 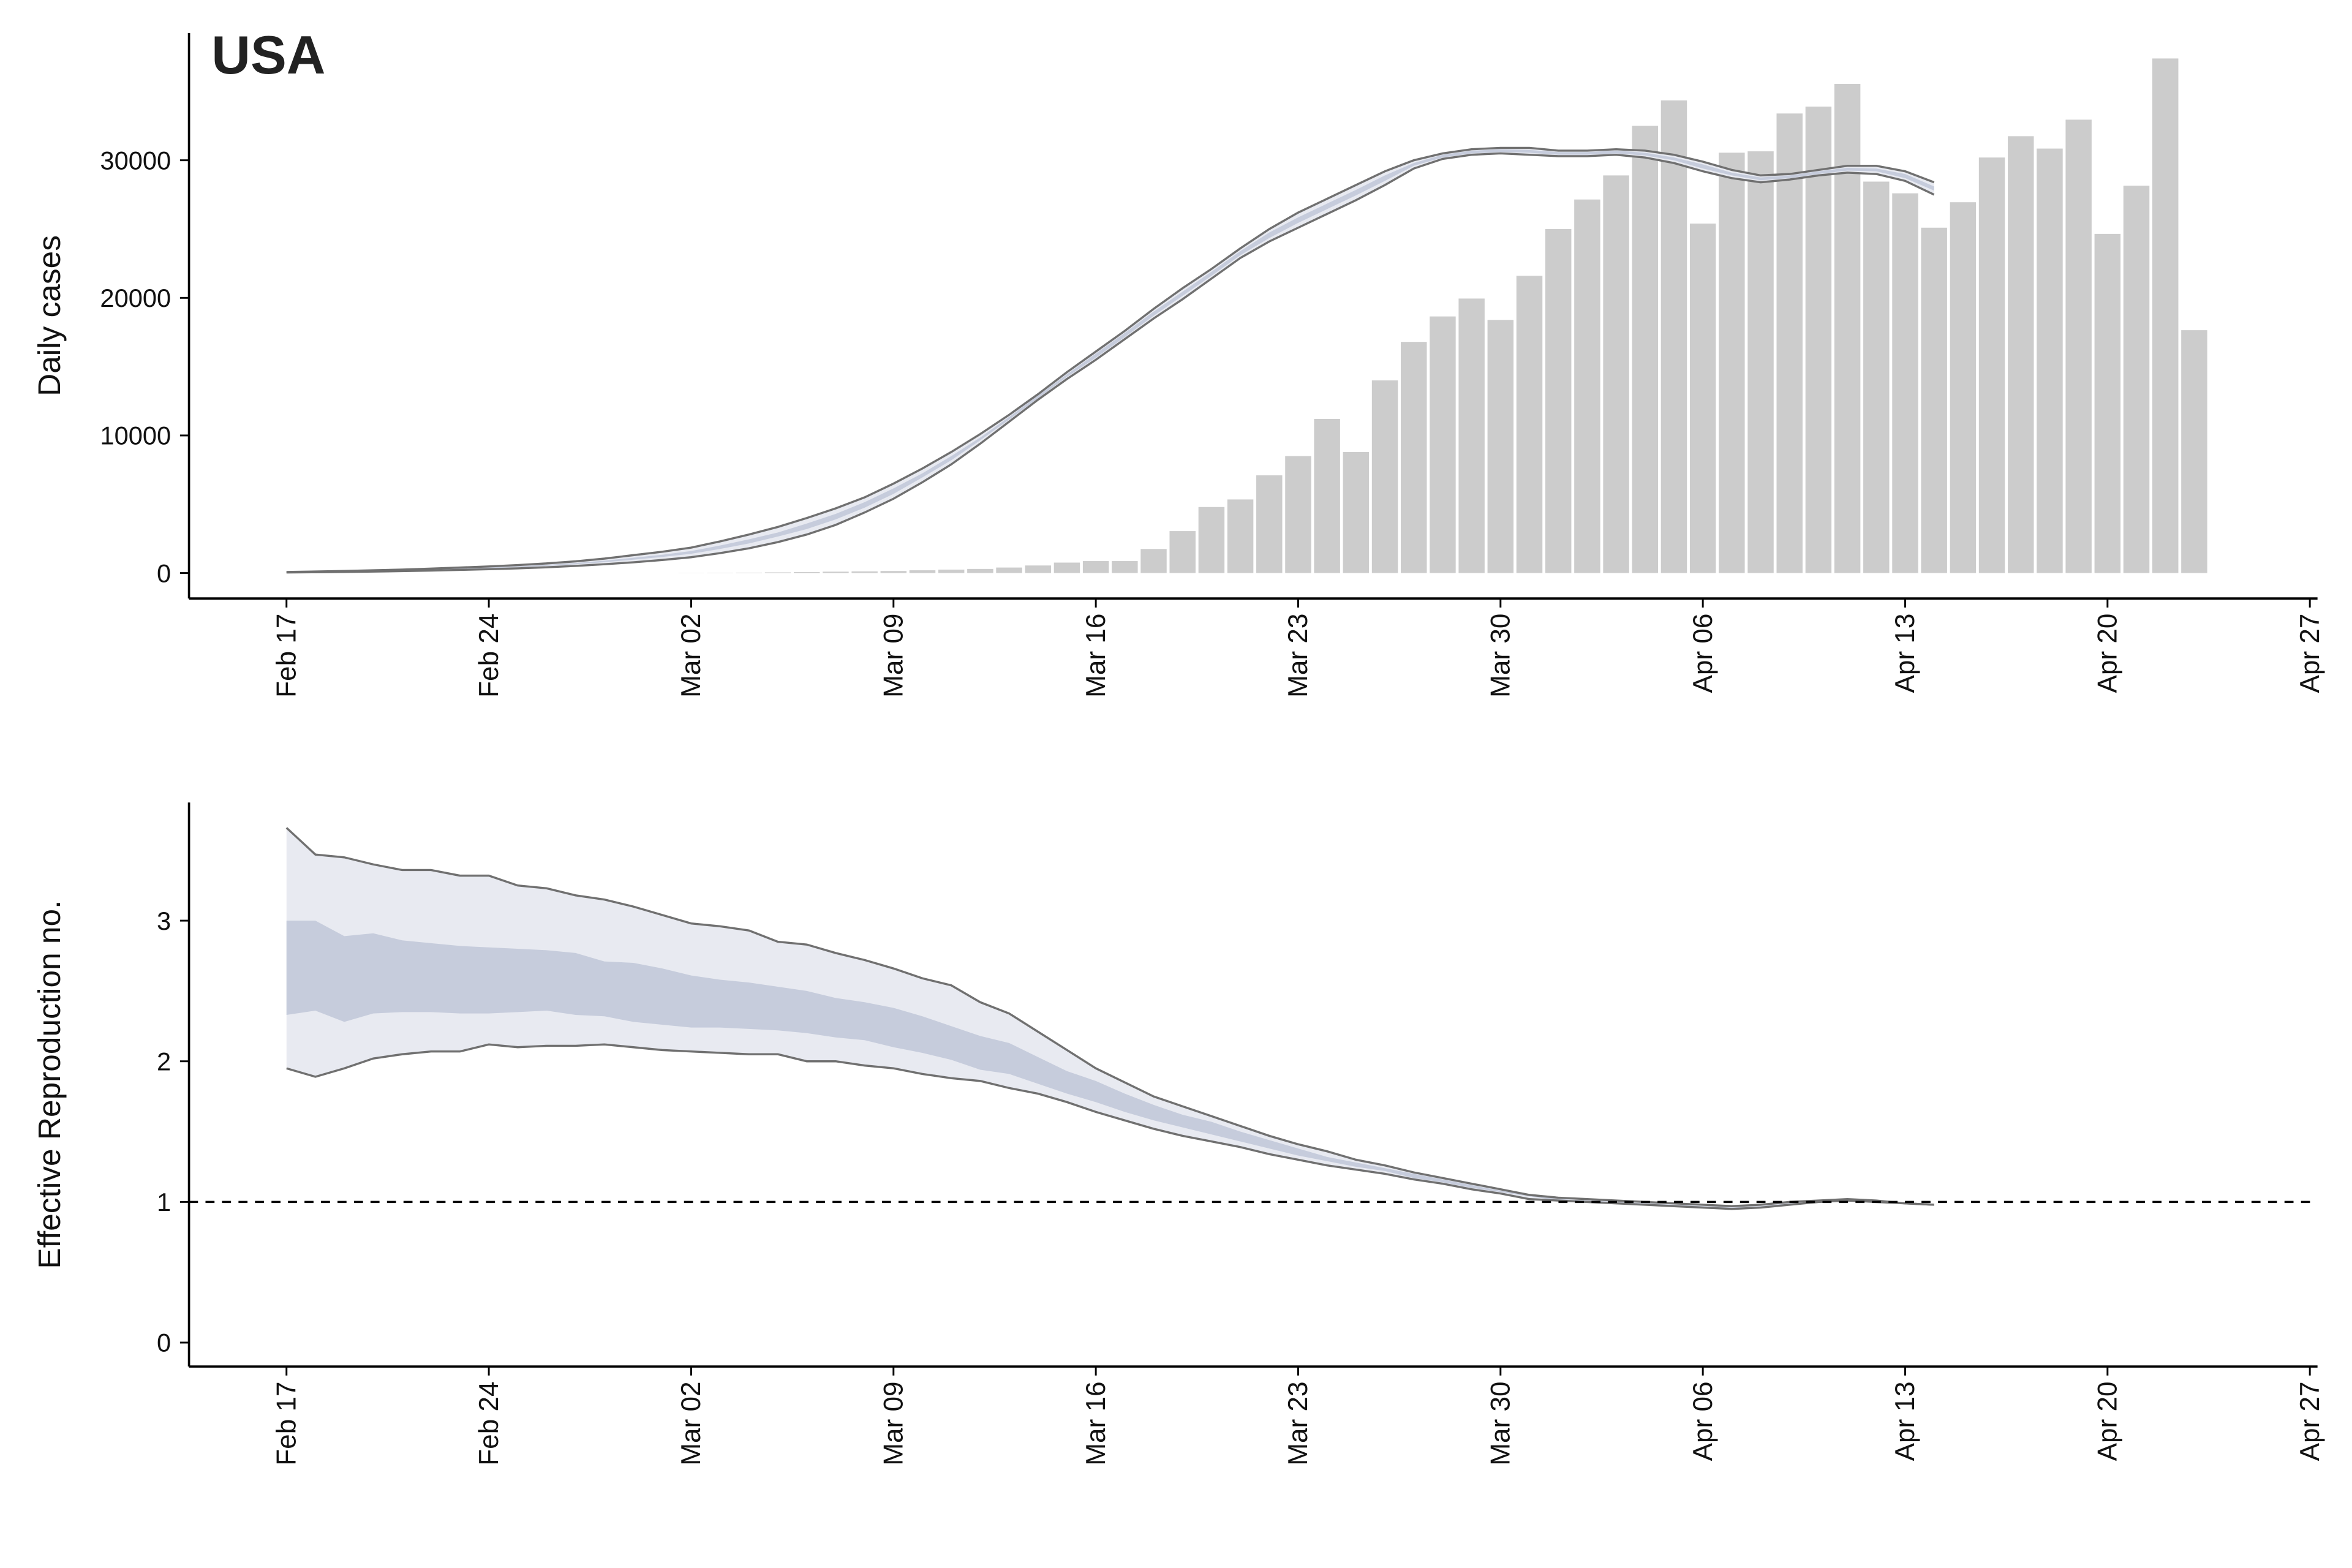 I want to click on y-tick-label: 30000, so click(x=135, y=160).